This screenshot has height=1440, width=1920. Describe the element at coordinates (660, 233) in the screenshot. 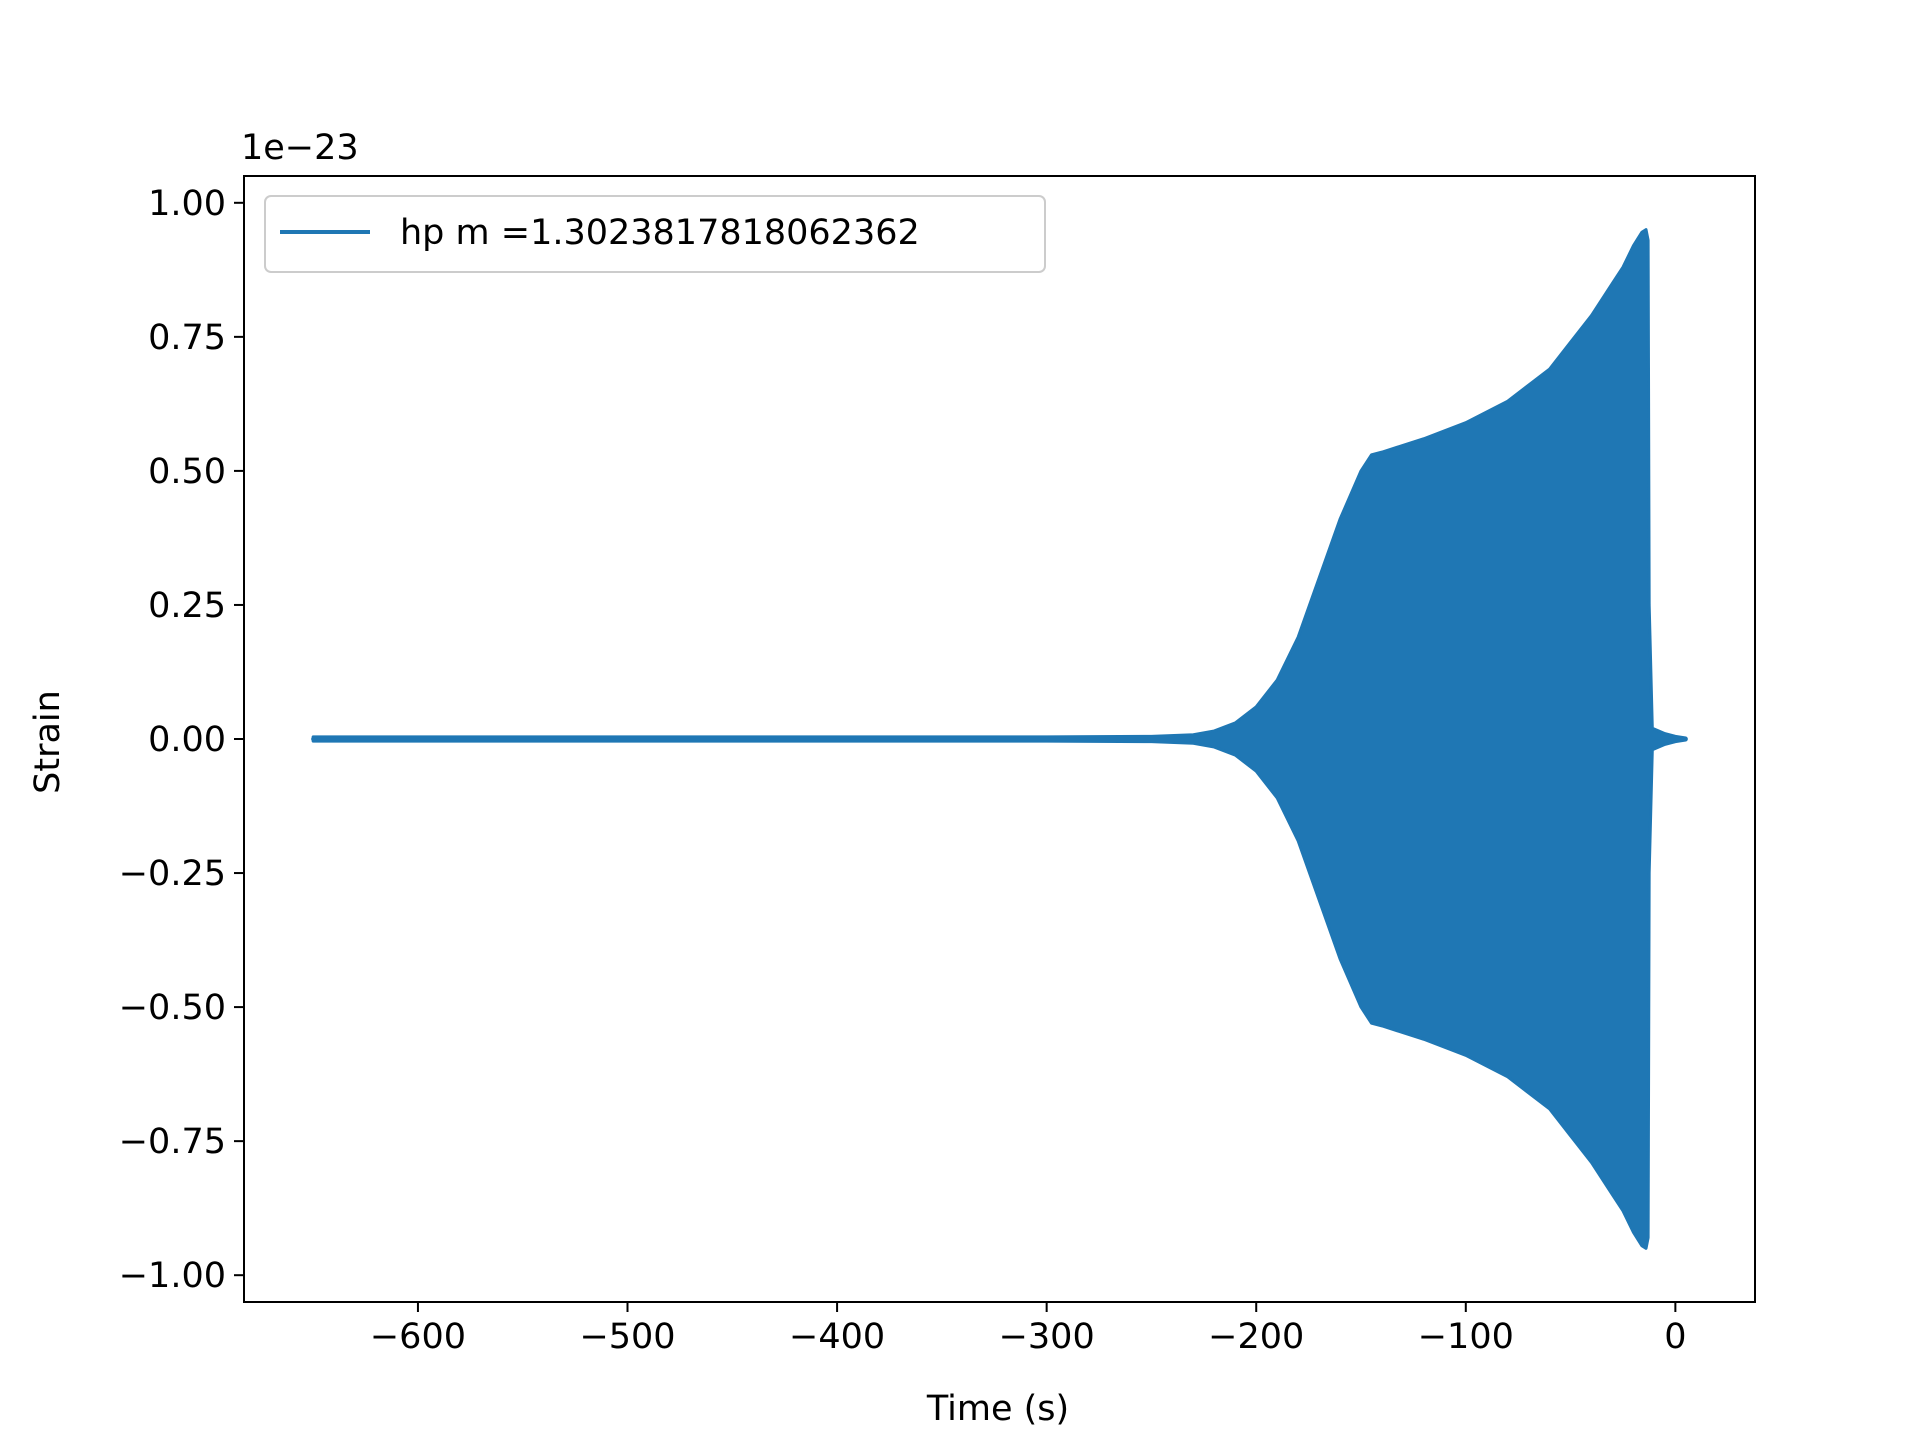

I see `legend-series-label: hp m =1.3023817818062362` at that location.